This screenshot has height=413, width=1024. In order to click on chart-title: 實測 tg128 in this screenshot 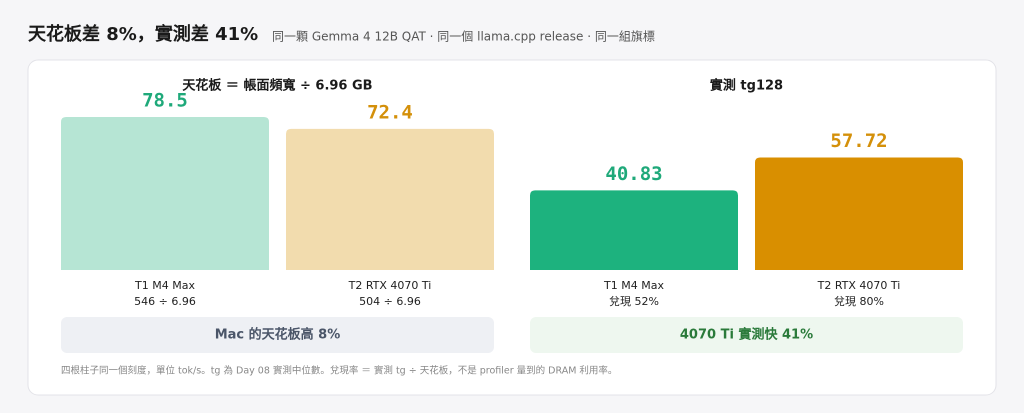, I will do `click(746, 86)`.